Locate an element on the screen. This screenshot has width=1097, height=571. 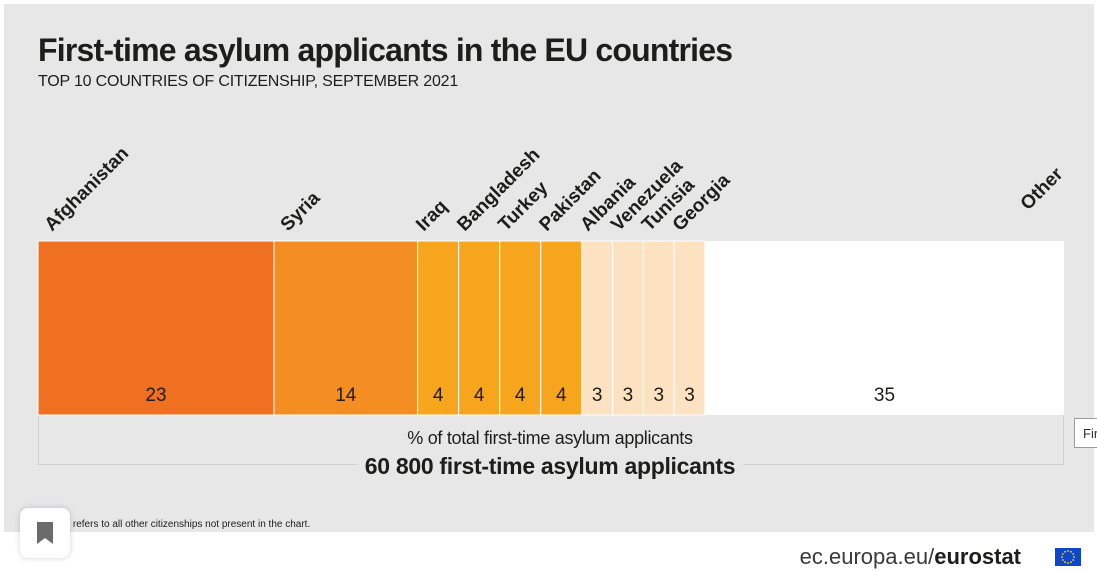
bookmark-icon is located at coordinates (45, 533).